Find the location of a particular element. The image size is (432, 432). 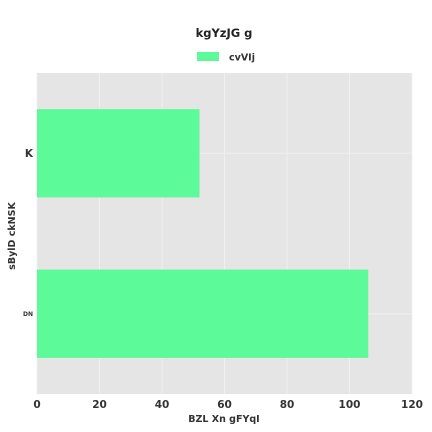

category-labels: K DN is located at coordinates (28, 233).